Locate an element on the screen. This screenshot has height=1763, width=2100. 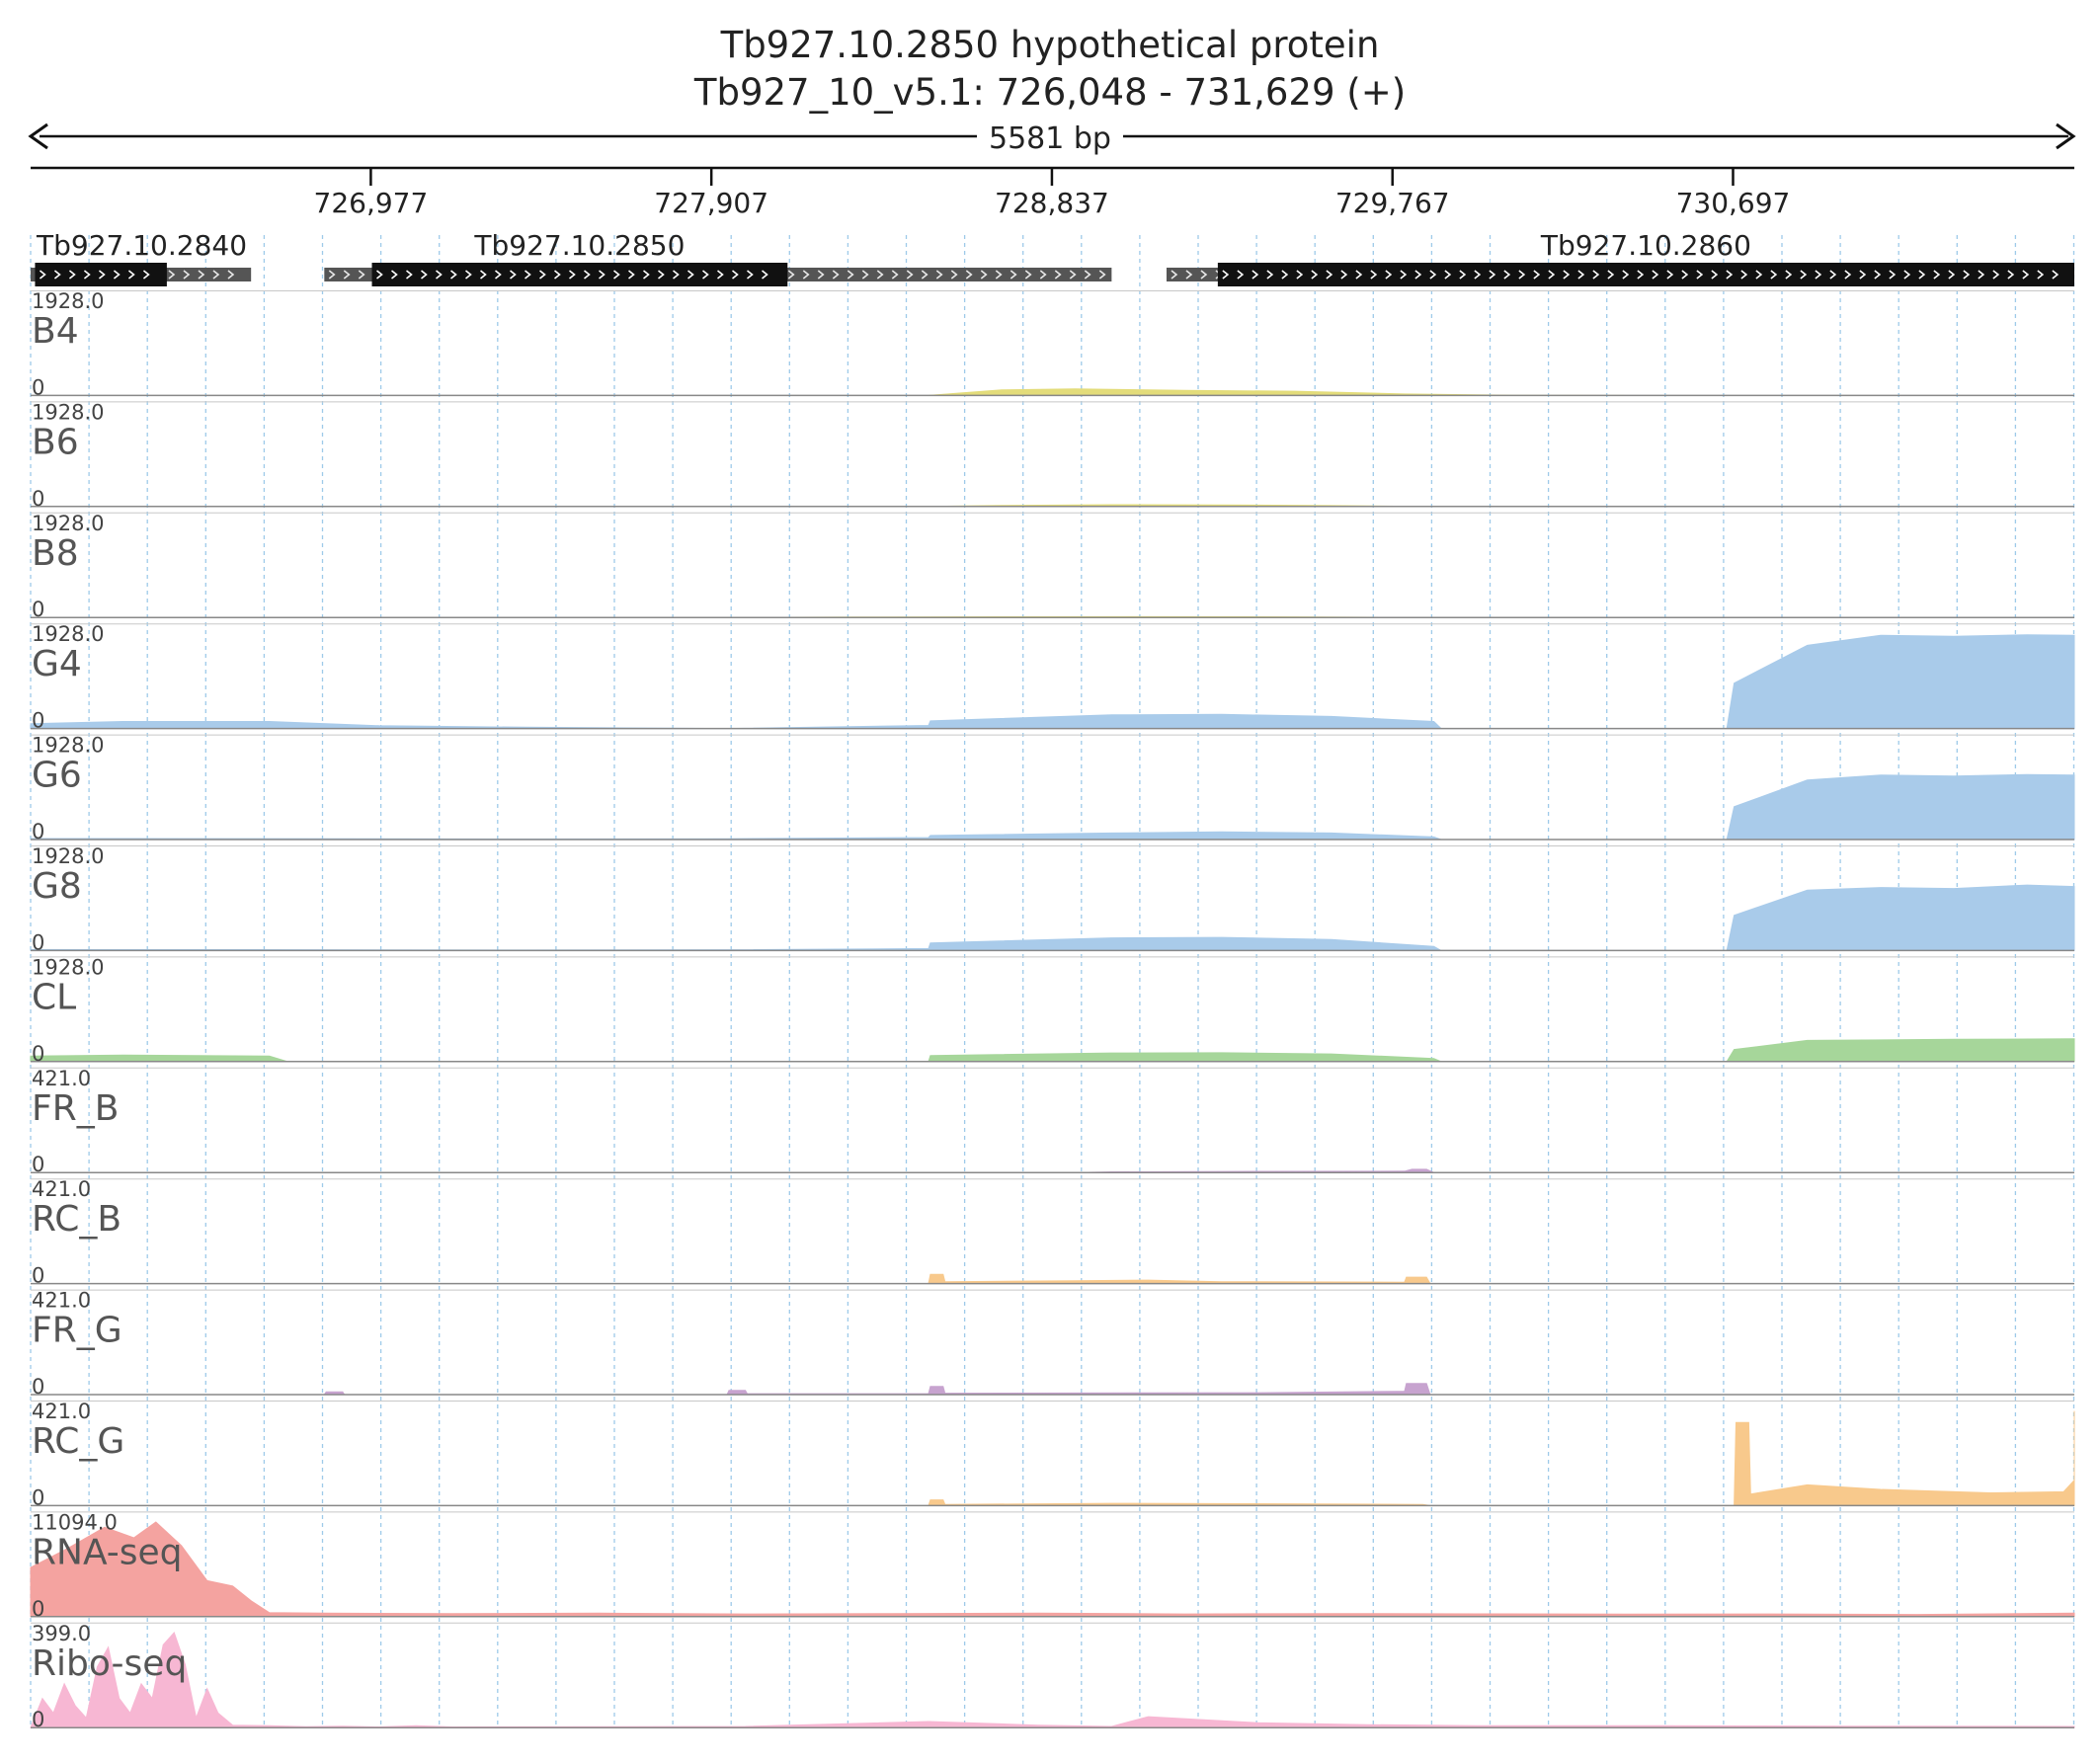
track-name: B4 is located at coordinates (55, 331).